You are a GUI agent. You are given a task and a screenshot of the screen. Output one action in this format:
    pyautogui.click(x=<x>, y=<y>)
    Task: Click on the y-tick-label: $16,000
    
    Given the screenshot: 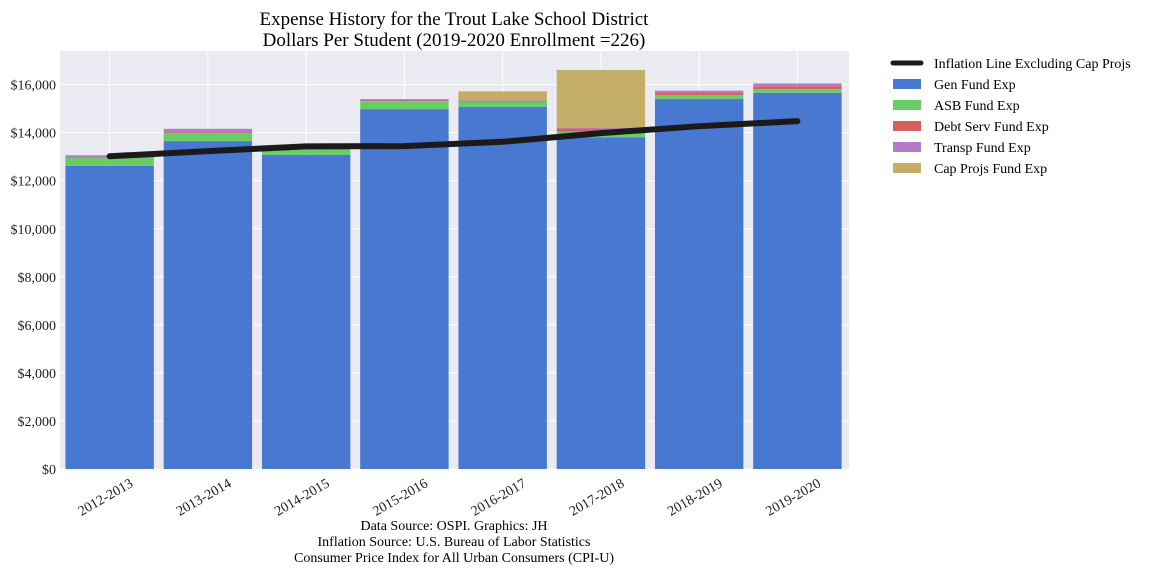 What is the action you would take?
    pyautogui.click(x=34, y=86)
    